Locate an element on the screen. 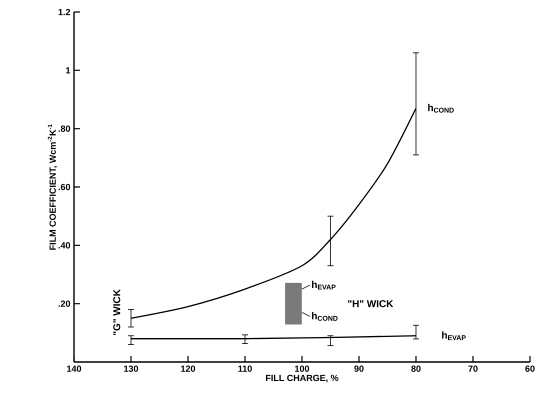 Image resolution: width=543 pixels, height=413 pixels. series-label: h$_{COND}$ is located at coordinates (441, 108).